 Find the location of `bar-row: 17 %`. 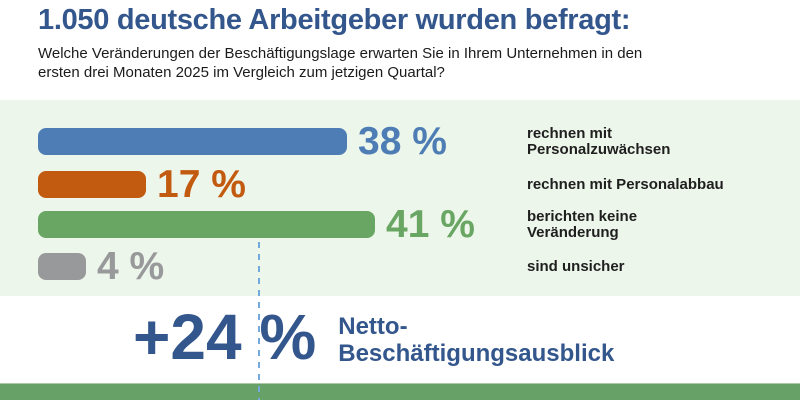

bar-row: 17 % is located at coordinates (142, 184).